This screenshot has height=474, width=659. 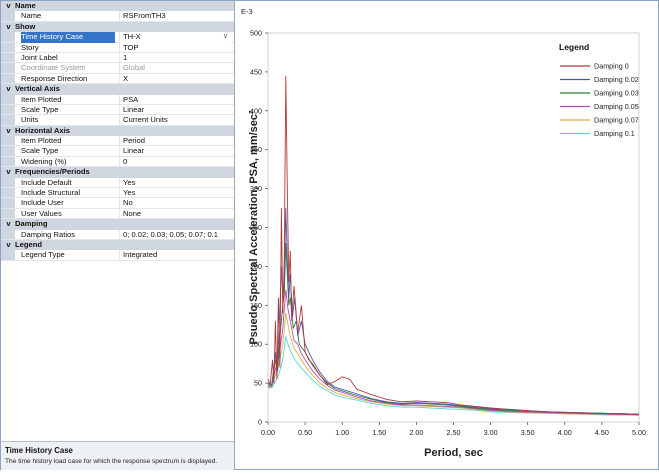 What do you see at coordinates (31, 224) in the screenshot?
I see `category-label: Damping` at bounding box center [31, 224].